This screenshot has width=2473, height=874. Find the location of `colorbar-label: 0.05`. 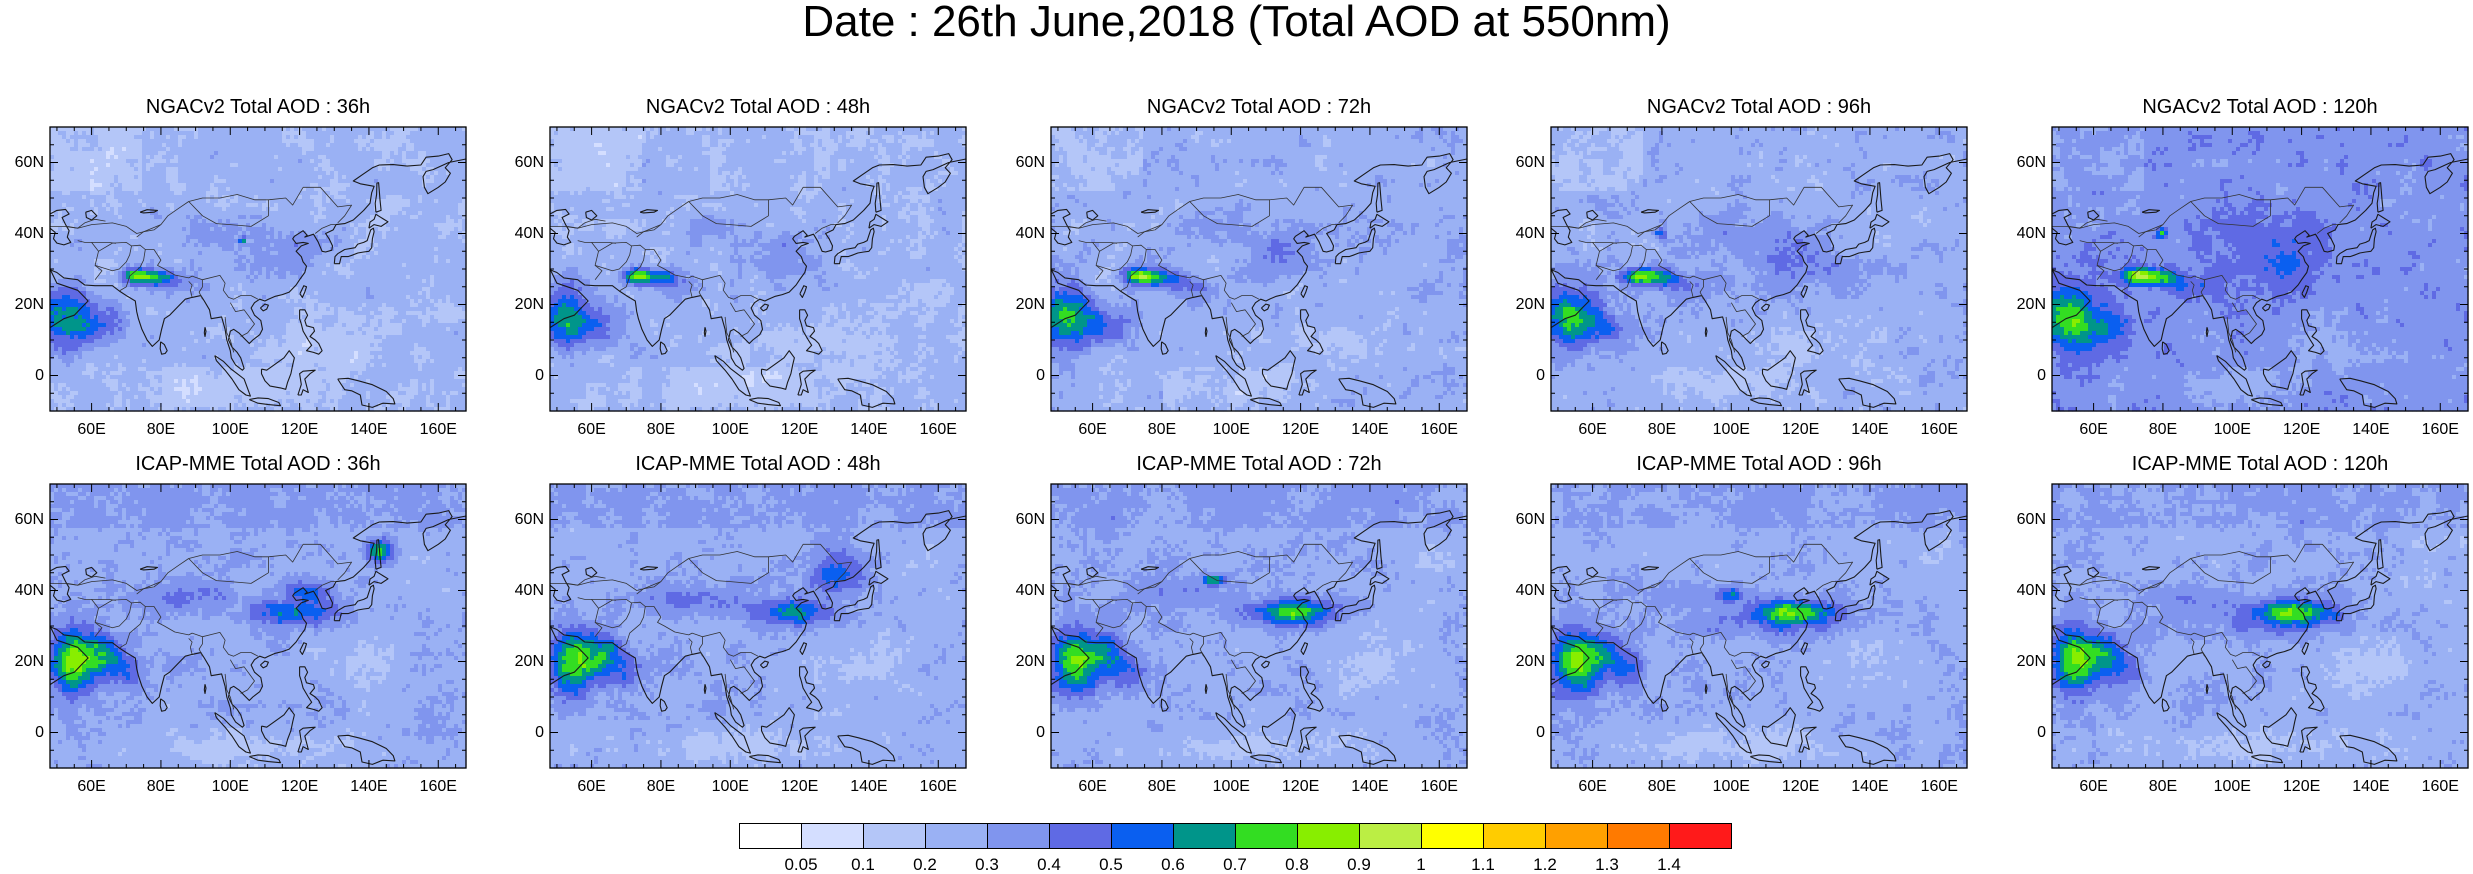

colorbar-label: 0.05 is located at coordinates (801, 865).